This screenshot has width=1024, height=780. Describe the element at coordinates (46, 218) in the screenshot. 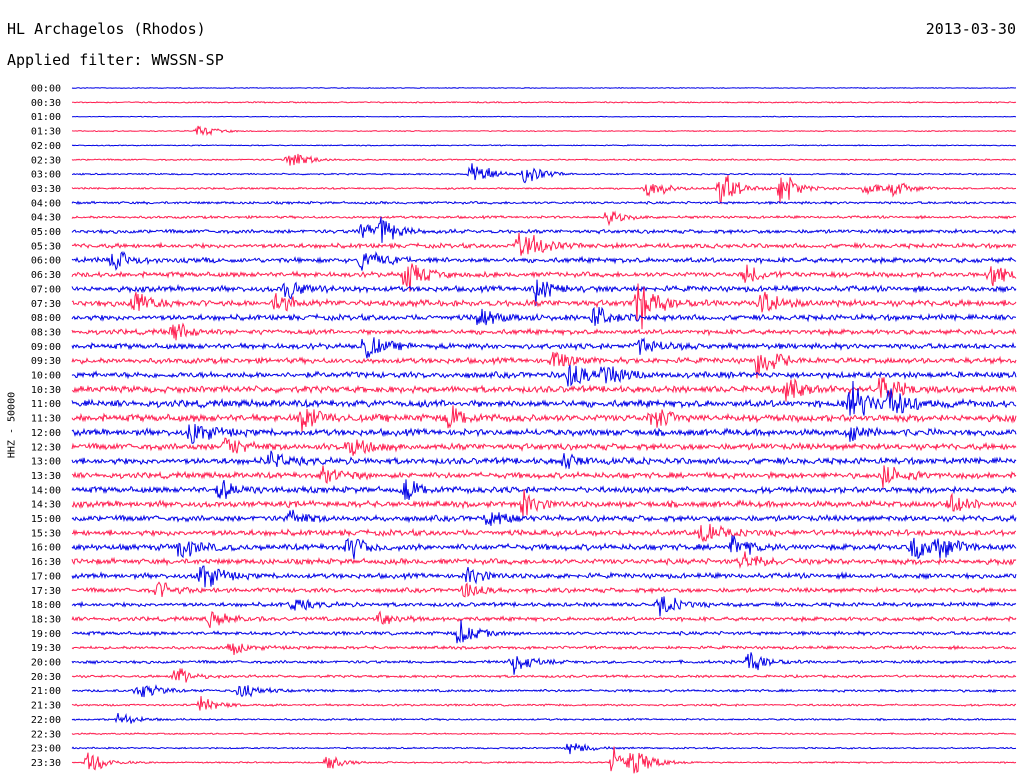

I see `time-tick-label: 04:30` at that location.